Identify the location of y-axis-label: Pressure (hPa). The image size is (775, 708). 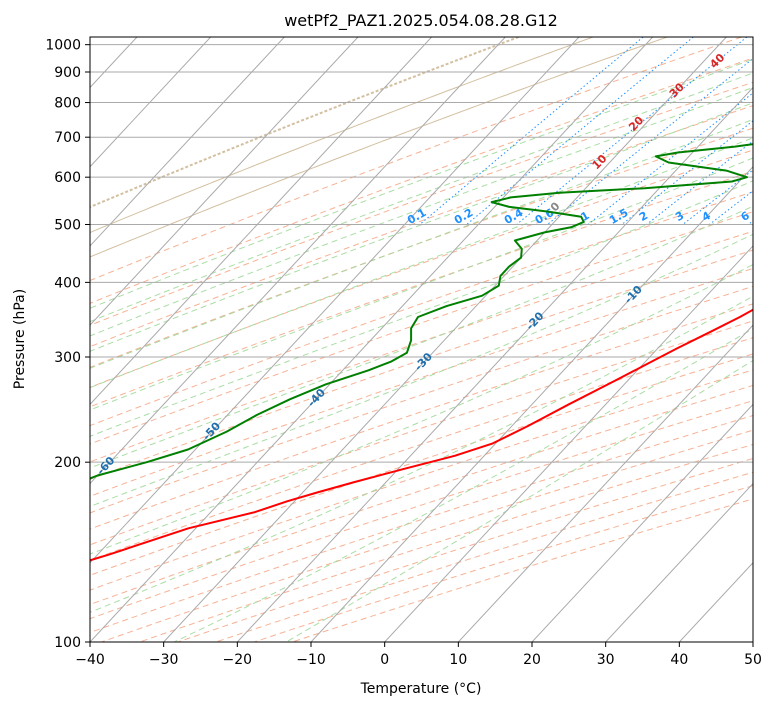
(20, 339).